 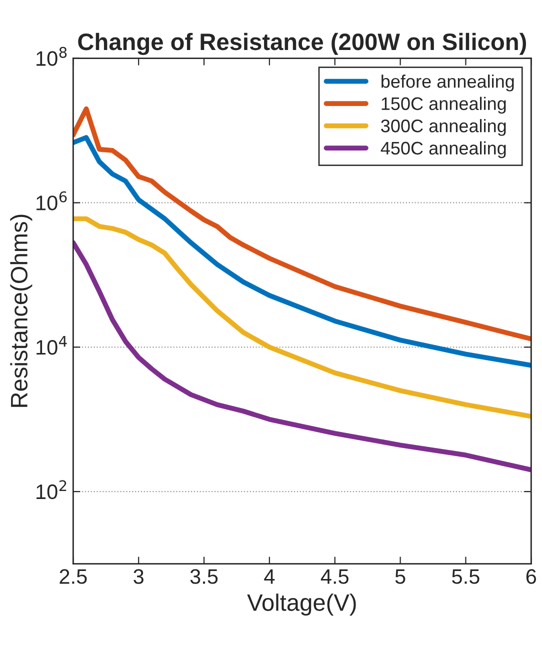 I want to click on x-tick-label: 5, so click(x=400, y=576).